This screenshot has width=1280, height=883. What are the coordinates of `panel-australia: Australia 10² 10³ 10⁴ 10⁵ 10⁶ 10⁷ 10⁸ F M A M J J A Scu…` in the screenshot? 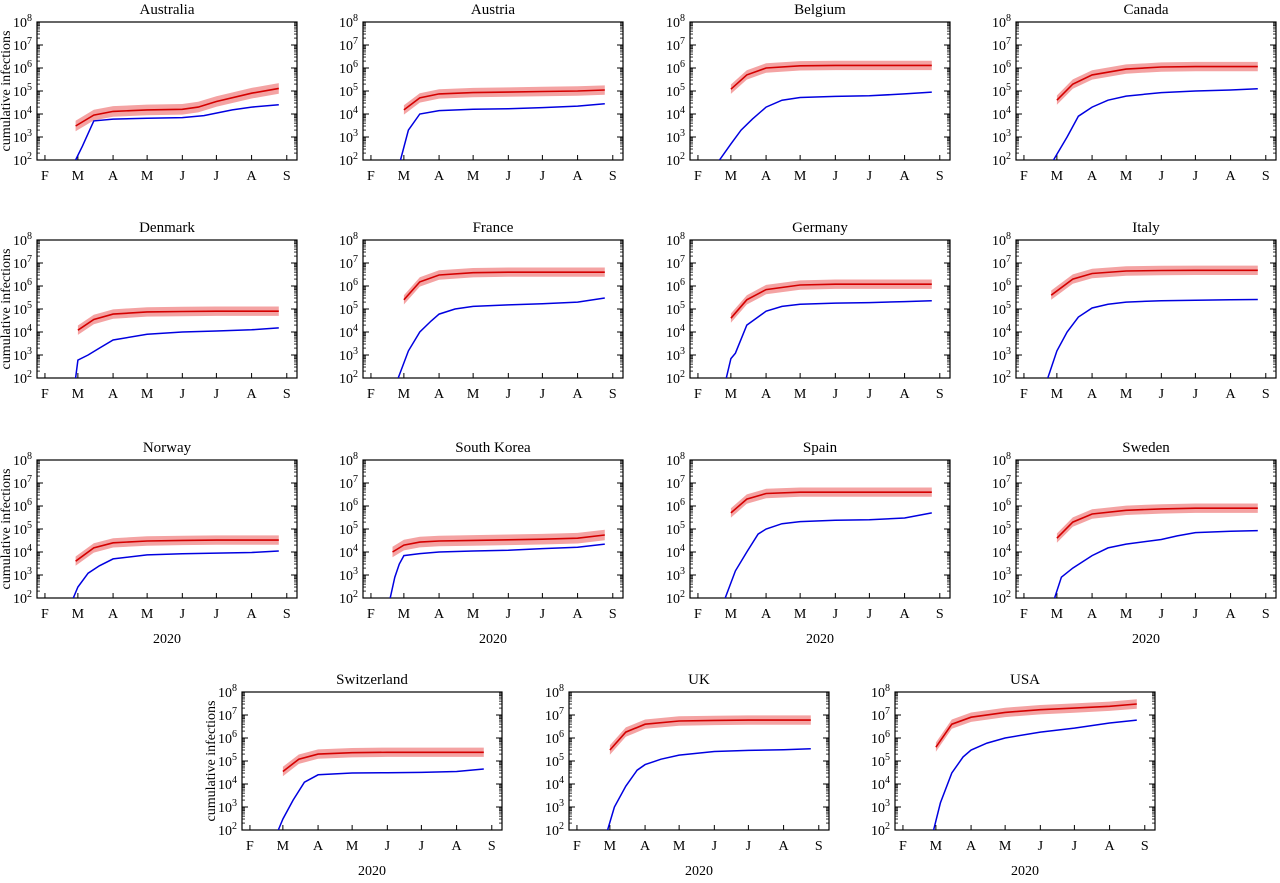 It's located at (149, 93).